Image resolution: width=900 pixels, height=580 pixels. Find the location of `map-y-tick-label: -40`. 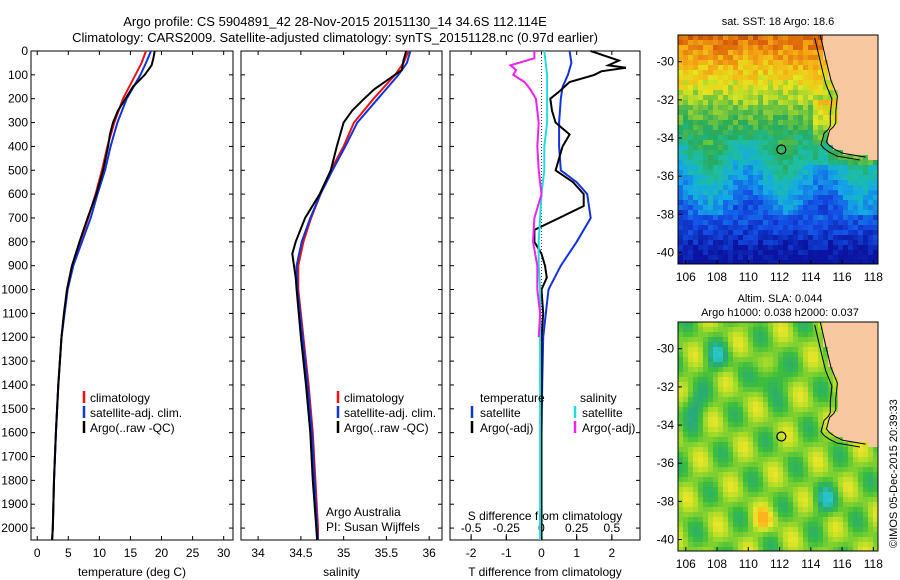

map-y-tick-label: -40 is located at coordinates (666, 540).